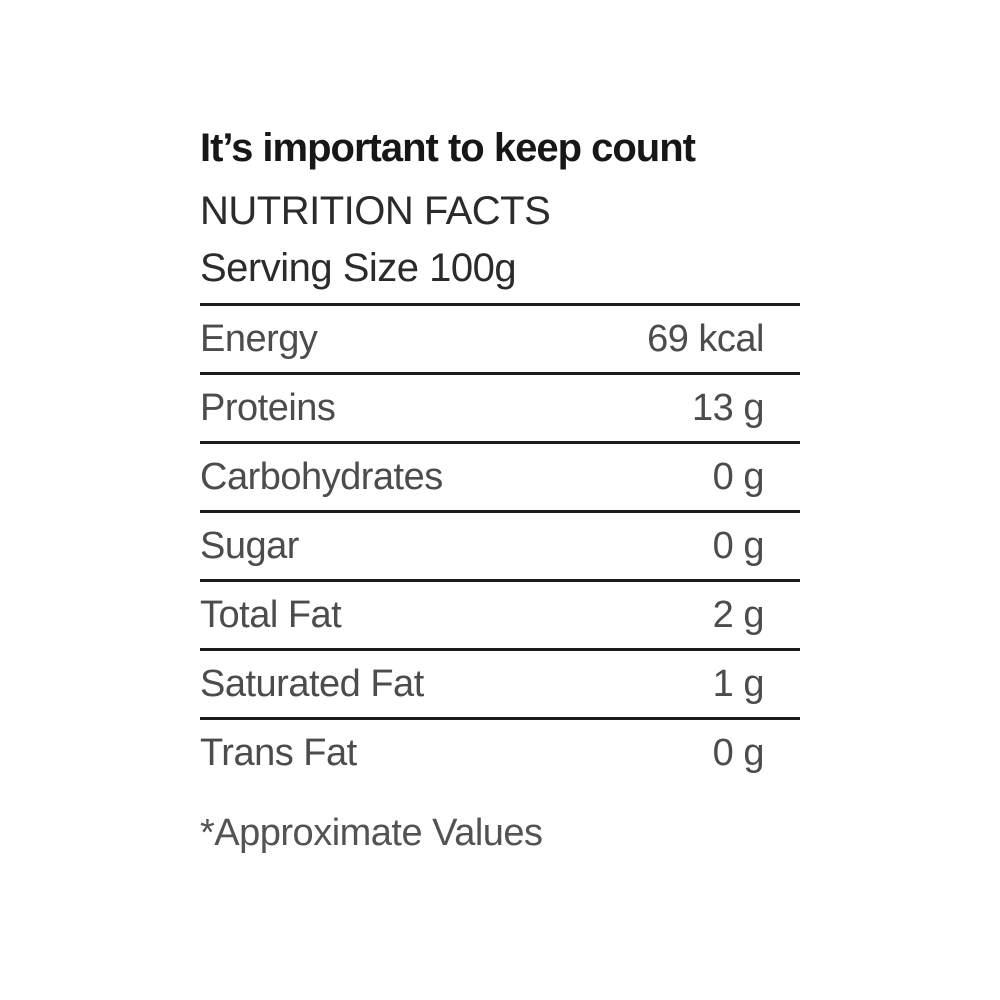 This screenshot has height=1000, width=1000. I want to click on serving-size-text: Serving Size 100g, so click(358, 268).